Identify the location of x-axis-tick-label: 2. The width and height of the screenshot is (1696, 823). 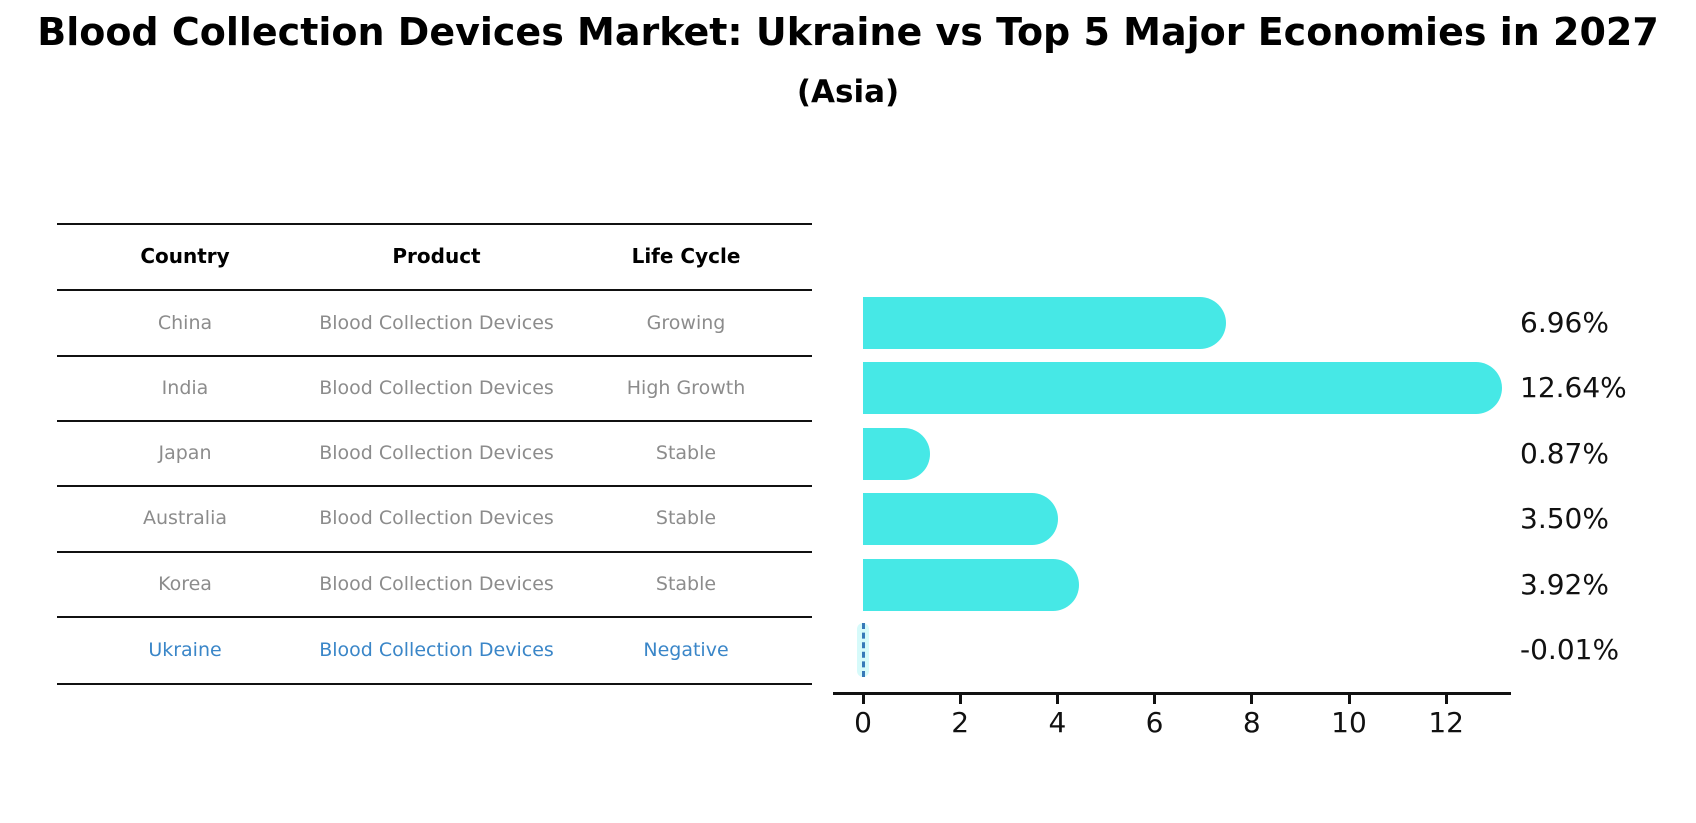
(960, 722).